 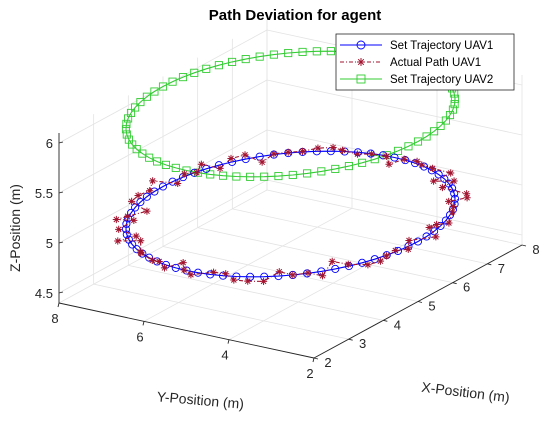 What do you see at coordinates (256, 292) in the screenshot?
I see `floor-grid-line-x` at bounding box center [256, 292].